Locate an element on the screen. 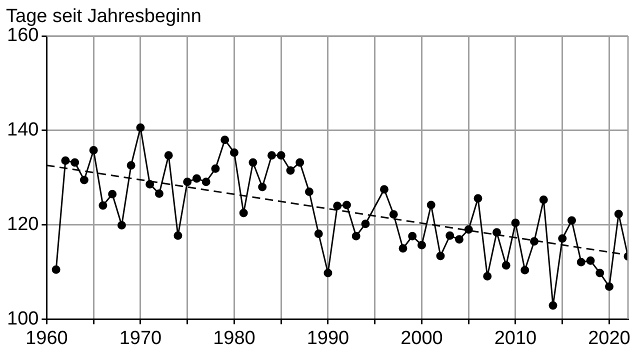  x-tick-label: 2000 is located at coordinates (421, 338).